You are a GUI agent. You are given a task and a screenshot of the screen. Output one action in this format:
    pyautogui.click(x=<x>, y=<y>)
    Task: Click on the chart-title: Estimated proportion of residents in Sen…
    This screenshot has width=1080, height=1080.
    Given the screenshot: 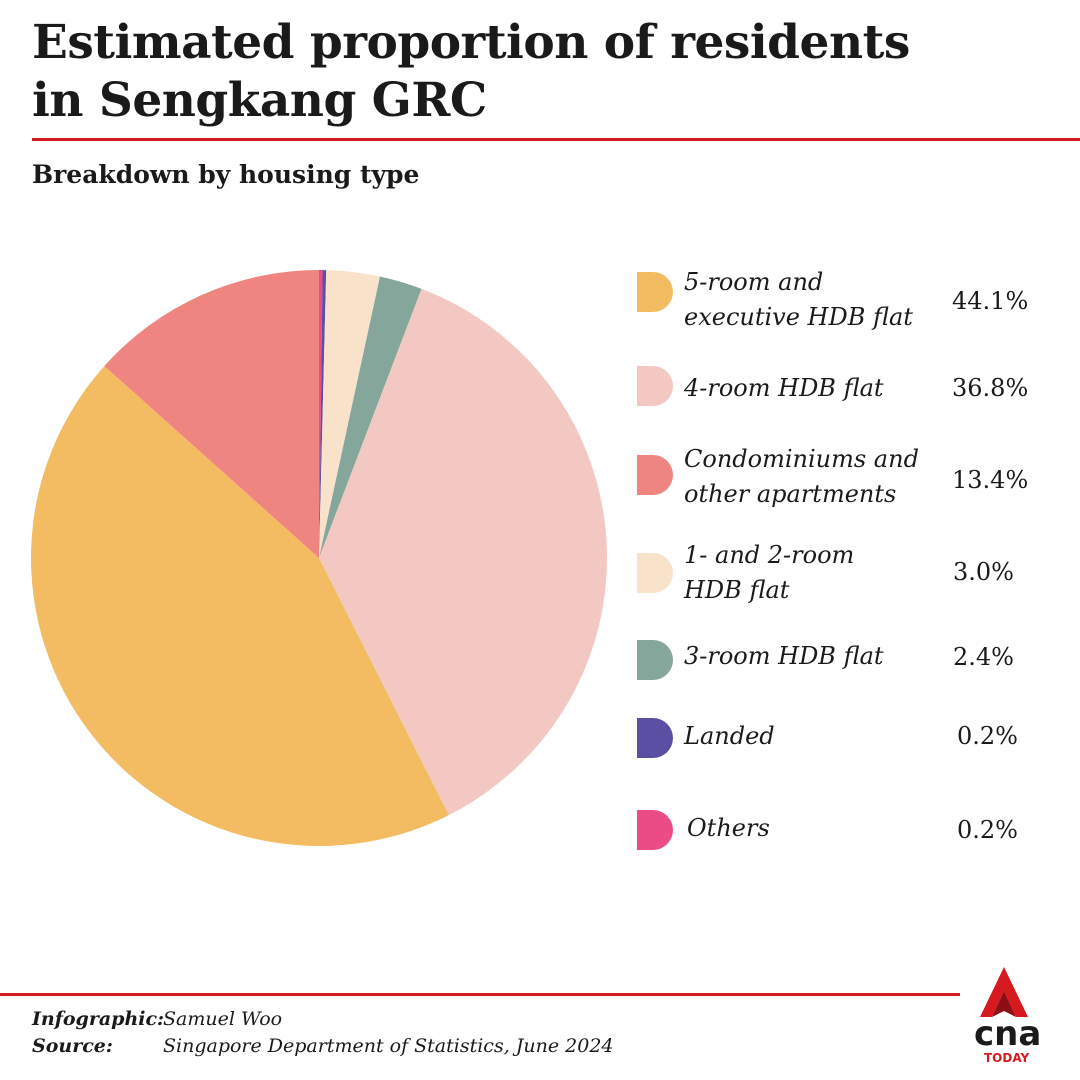 What is the action you would take?
    pyautogui.click(x=482, y=72)
    